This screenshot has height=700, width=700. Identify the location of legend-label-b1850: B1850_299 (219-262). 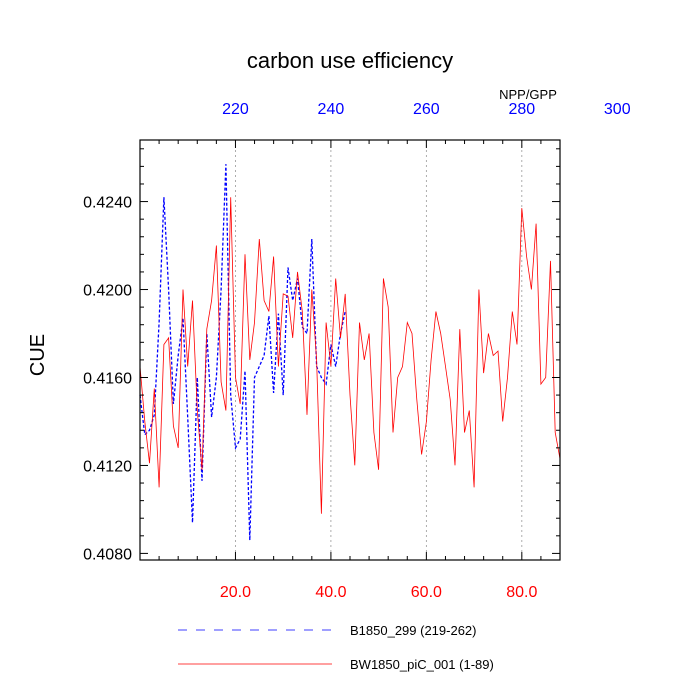
(413, 630).